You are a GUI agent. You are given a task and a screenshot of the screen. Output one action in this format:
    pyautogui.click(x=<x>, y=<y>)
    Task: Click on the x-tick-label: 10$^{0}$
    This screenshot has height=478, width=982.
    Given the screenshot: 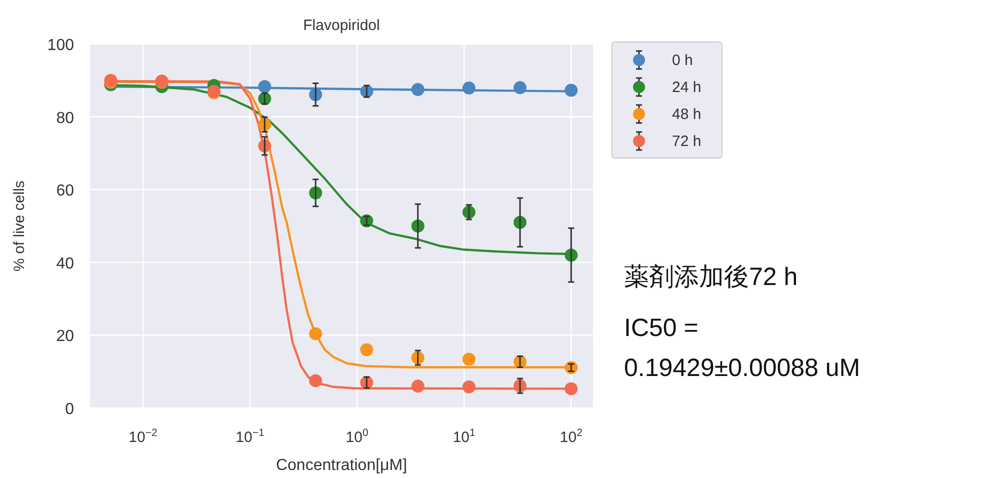 What is the action you would take?
    pyautogui.click(x=357, y=436)
    